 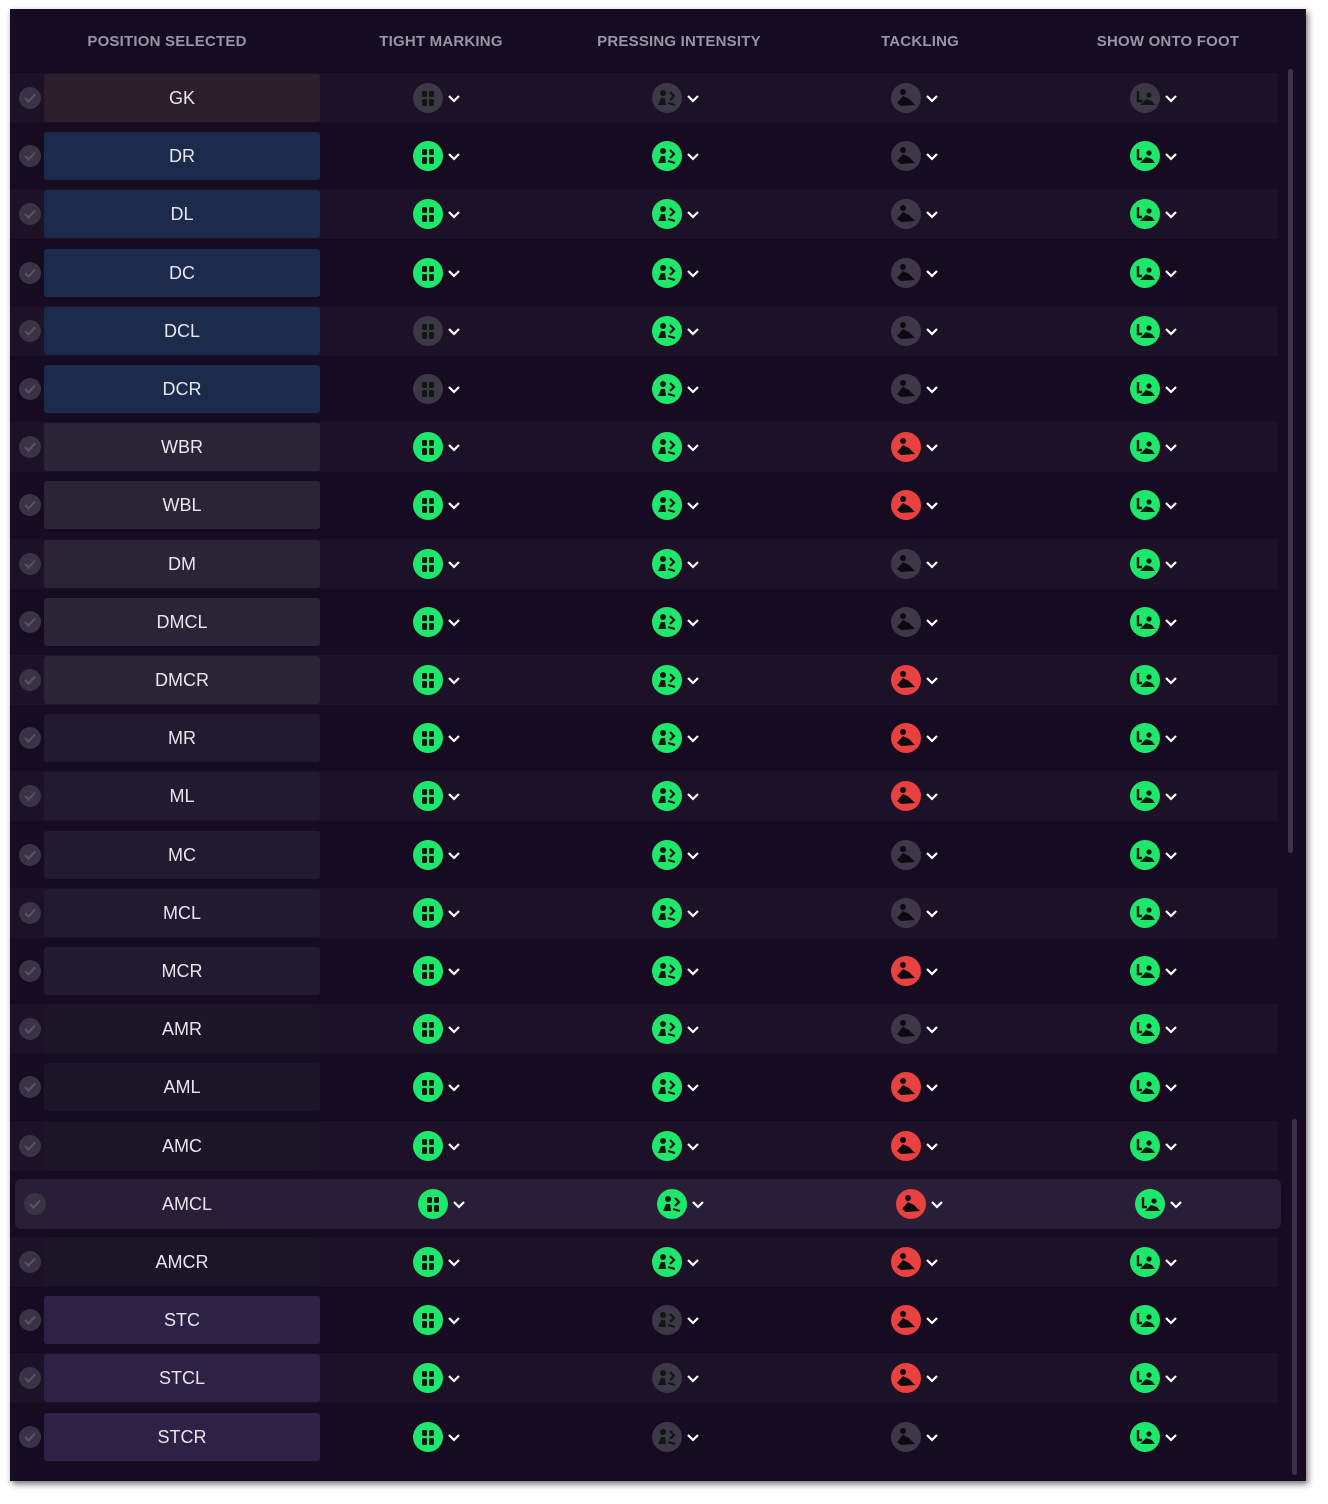 I want to click on scrollbar-secondary, so click(x=1294, y=1297).